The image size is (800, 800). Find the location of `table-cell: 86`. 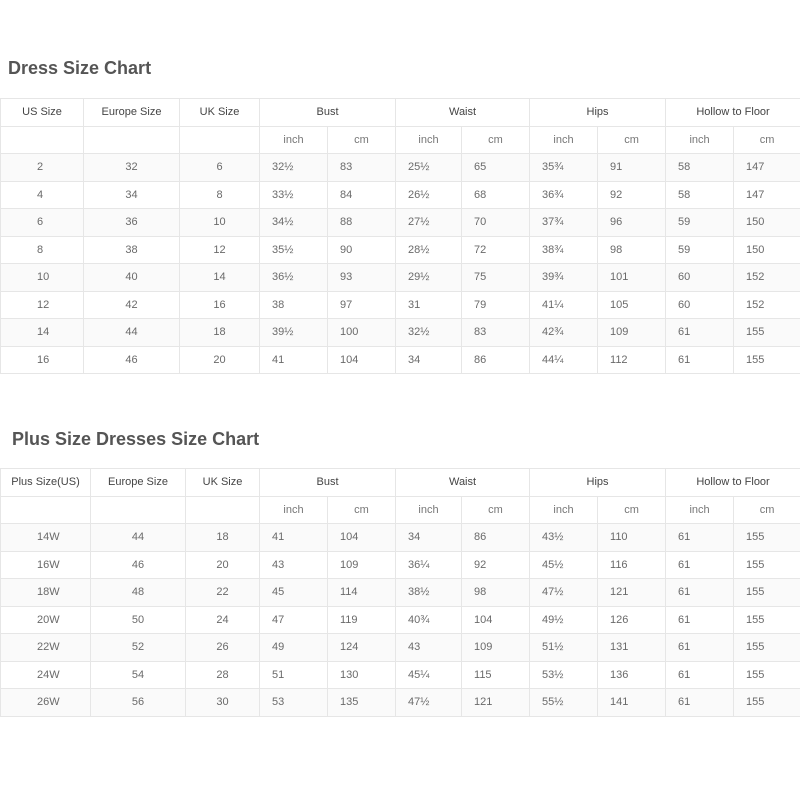

table-cell: 86 is located at coordinates (496, 359).